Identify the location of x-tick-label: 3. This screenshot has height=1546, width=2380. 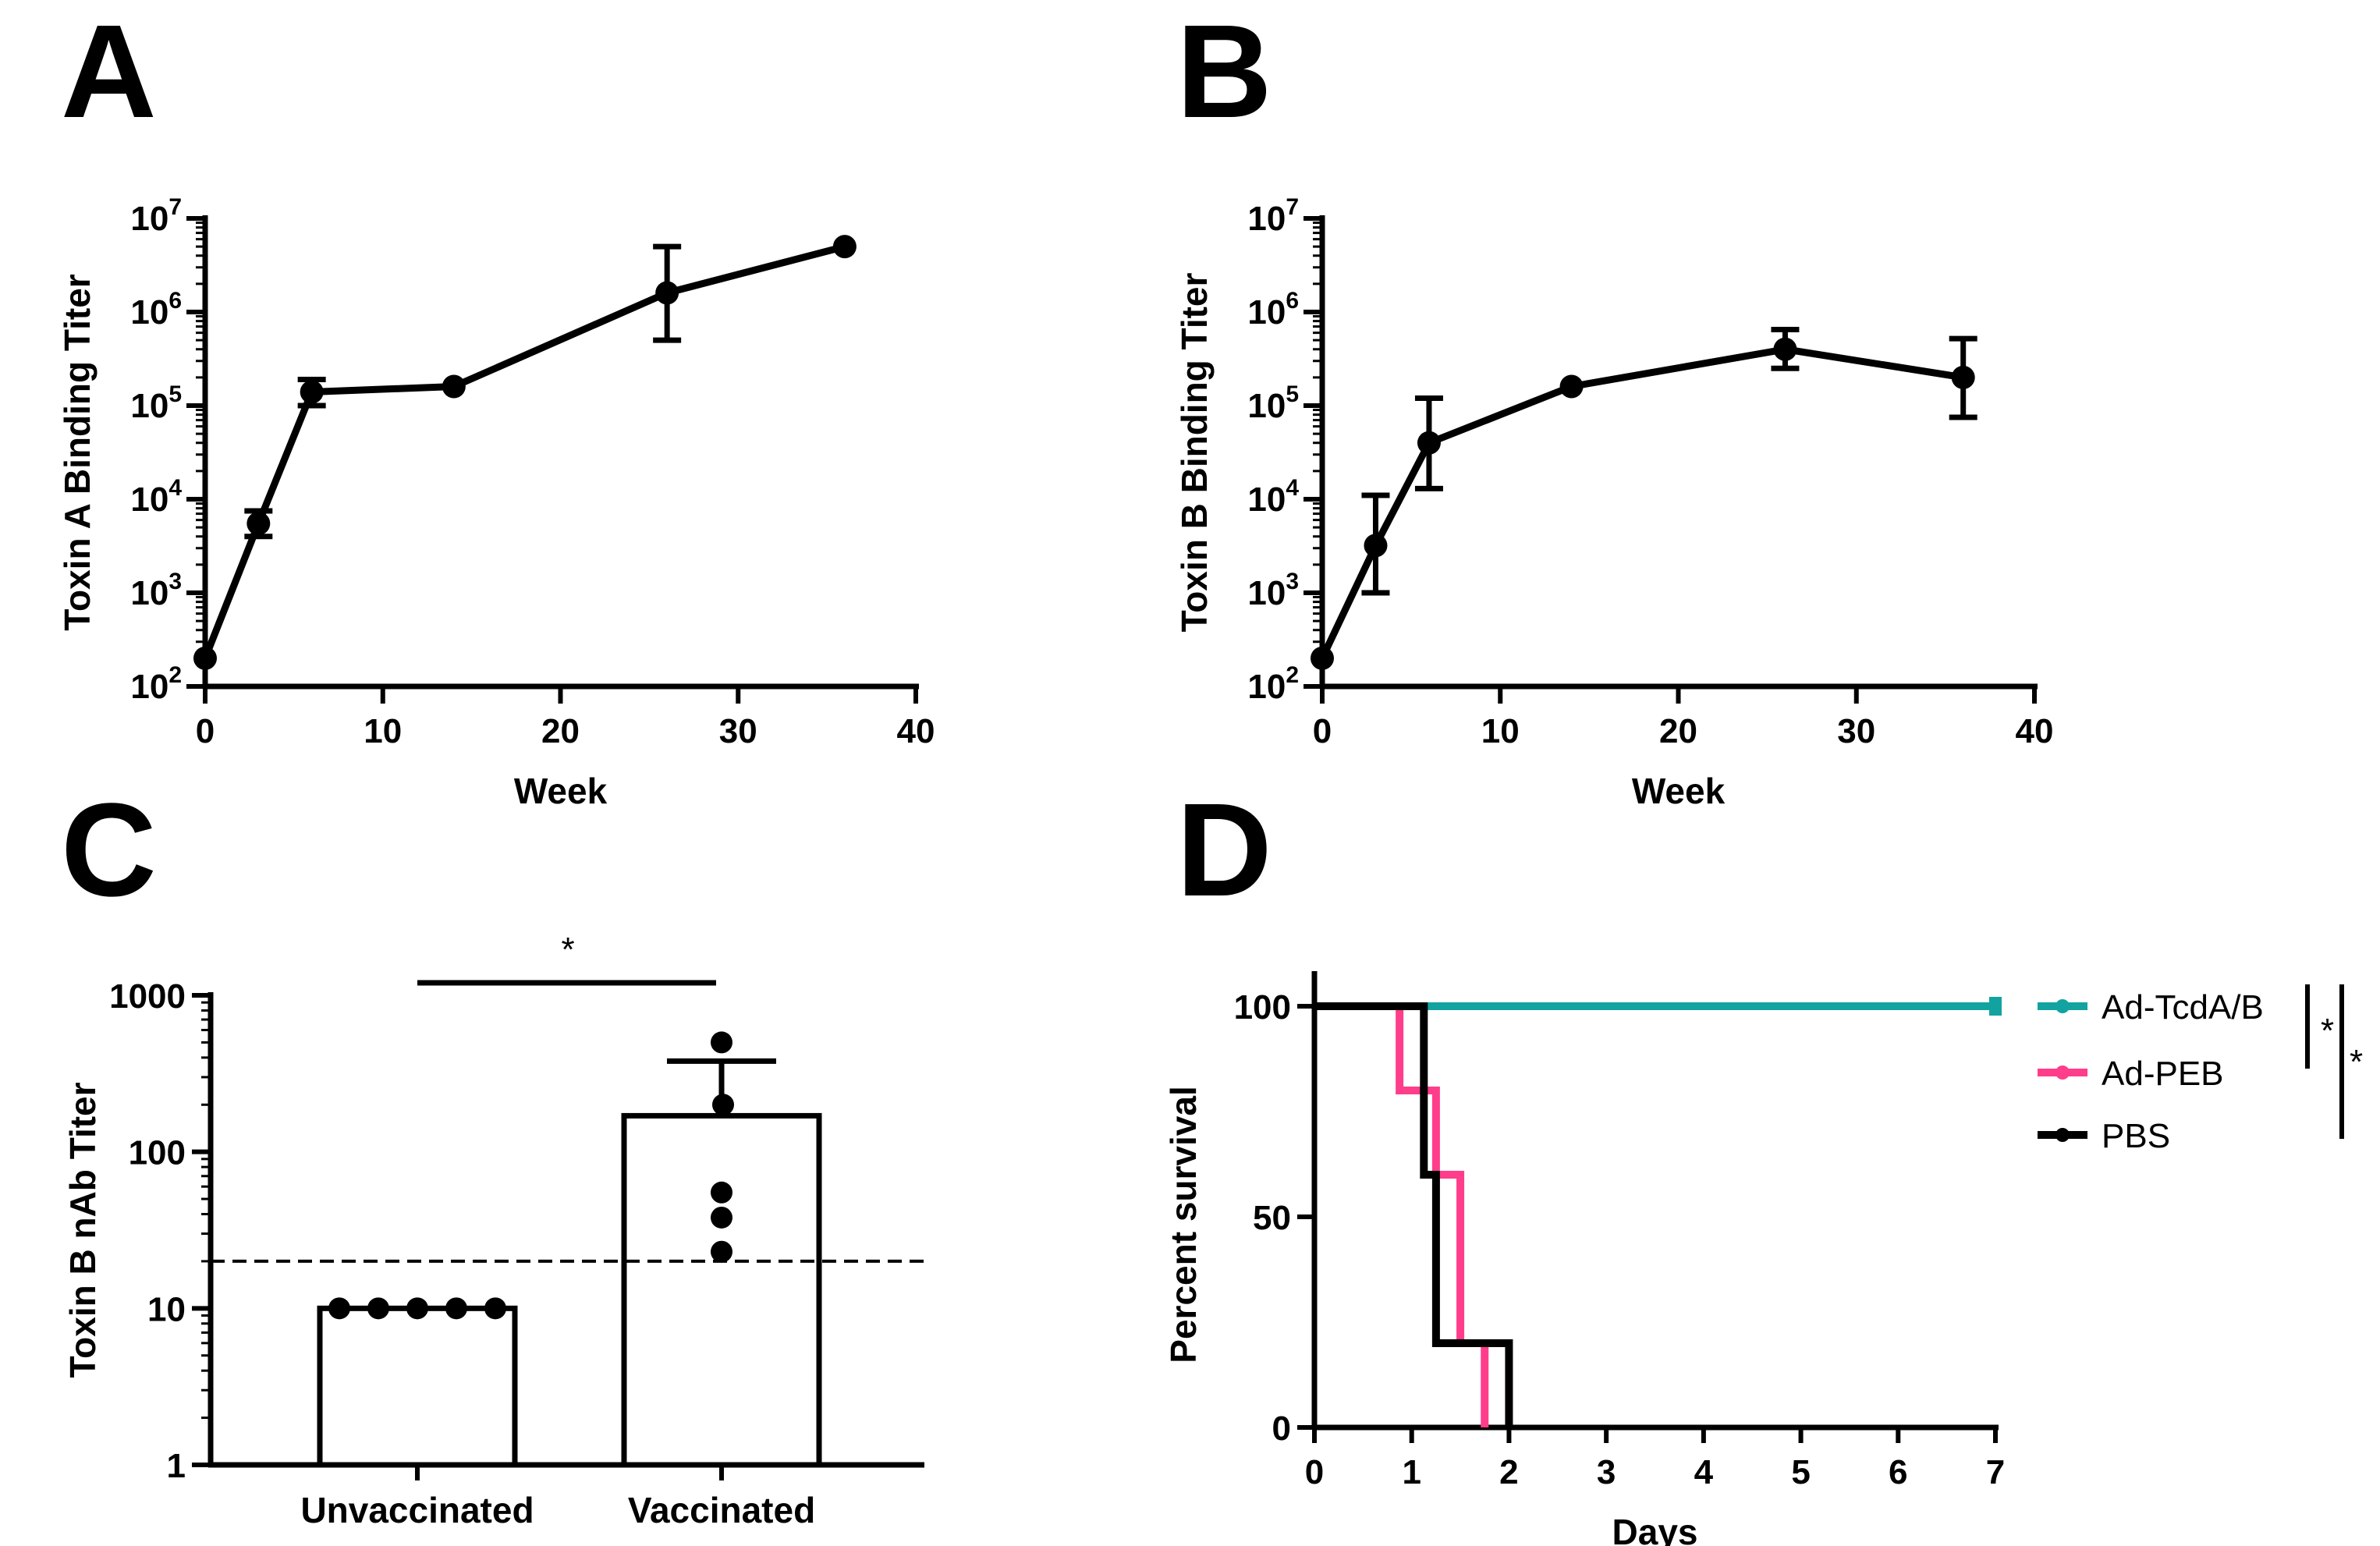
(1607, 1472).